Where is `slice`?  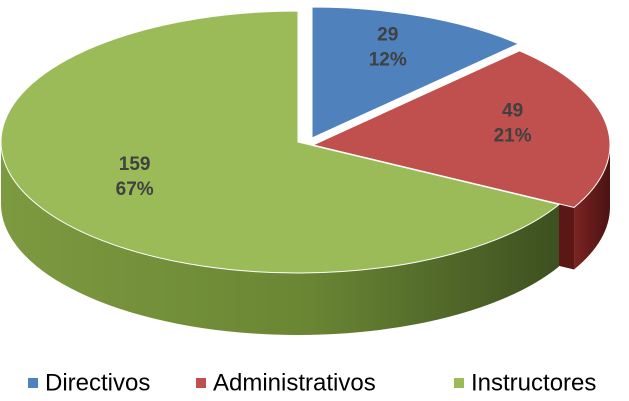 slice is located at coordinates (415, 72).